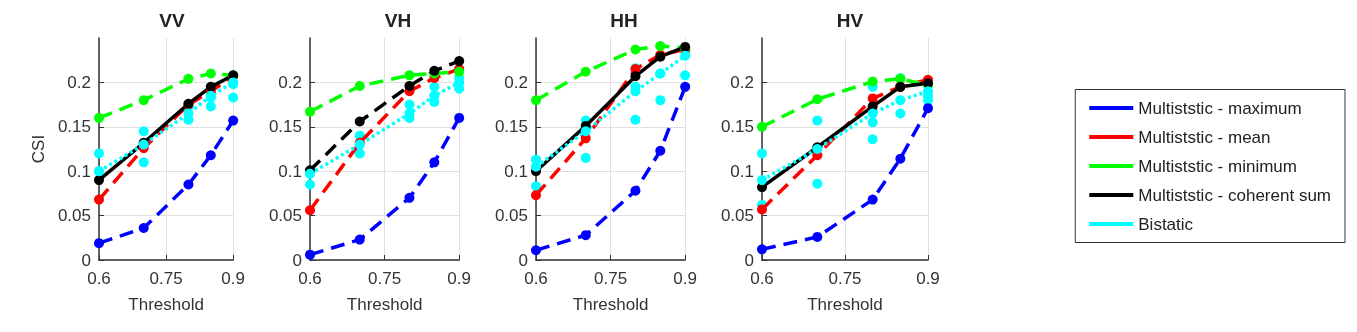 This screenshot has width=1357, height=332. Describe the element at coordinates (1204, 137) in the screenshot. I see `legend-label: Multiststic - mean` at that location.